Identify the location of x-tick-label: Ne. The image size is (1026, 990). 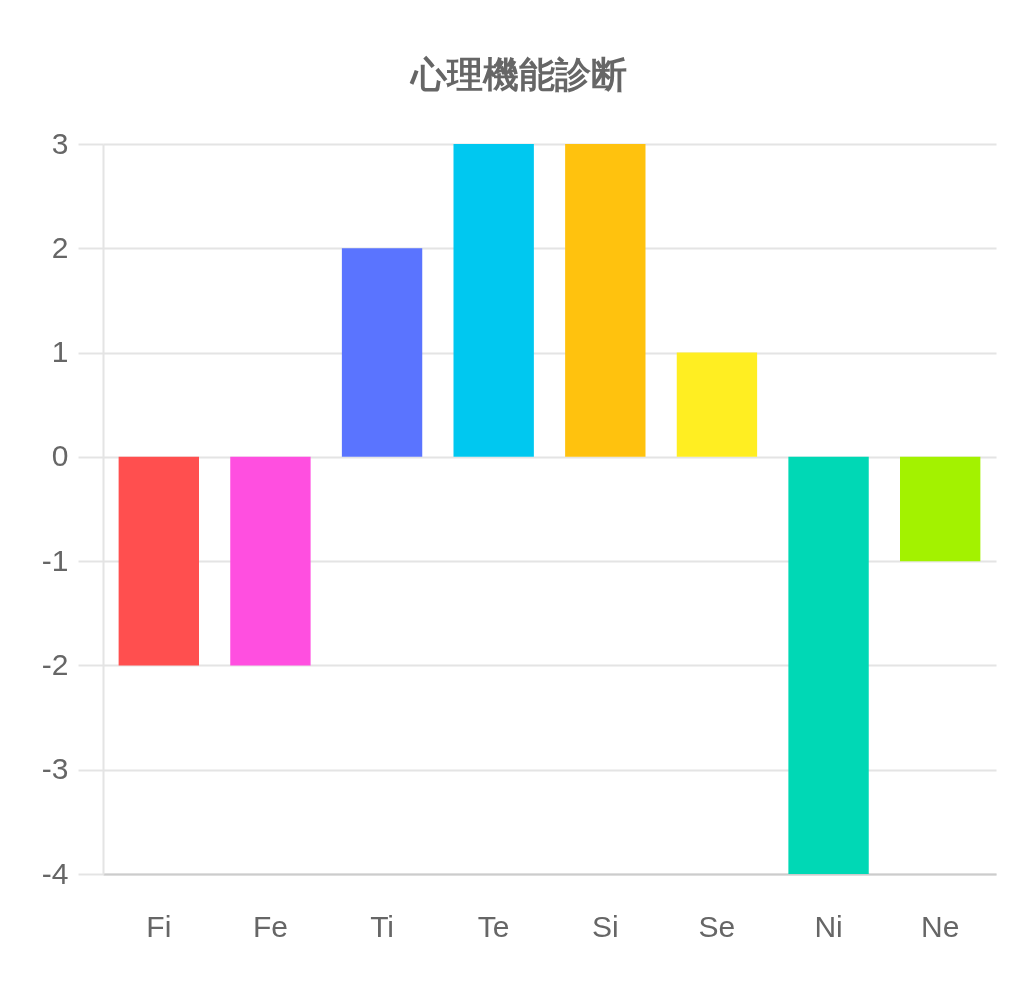
(940, 926).